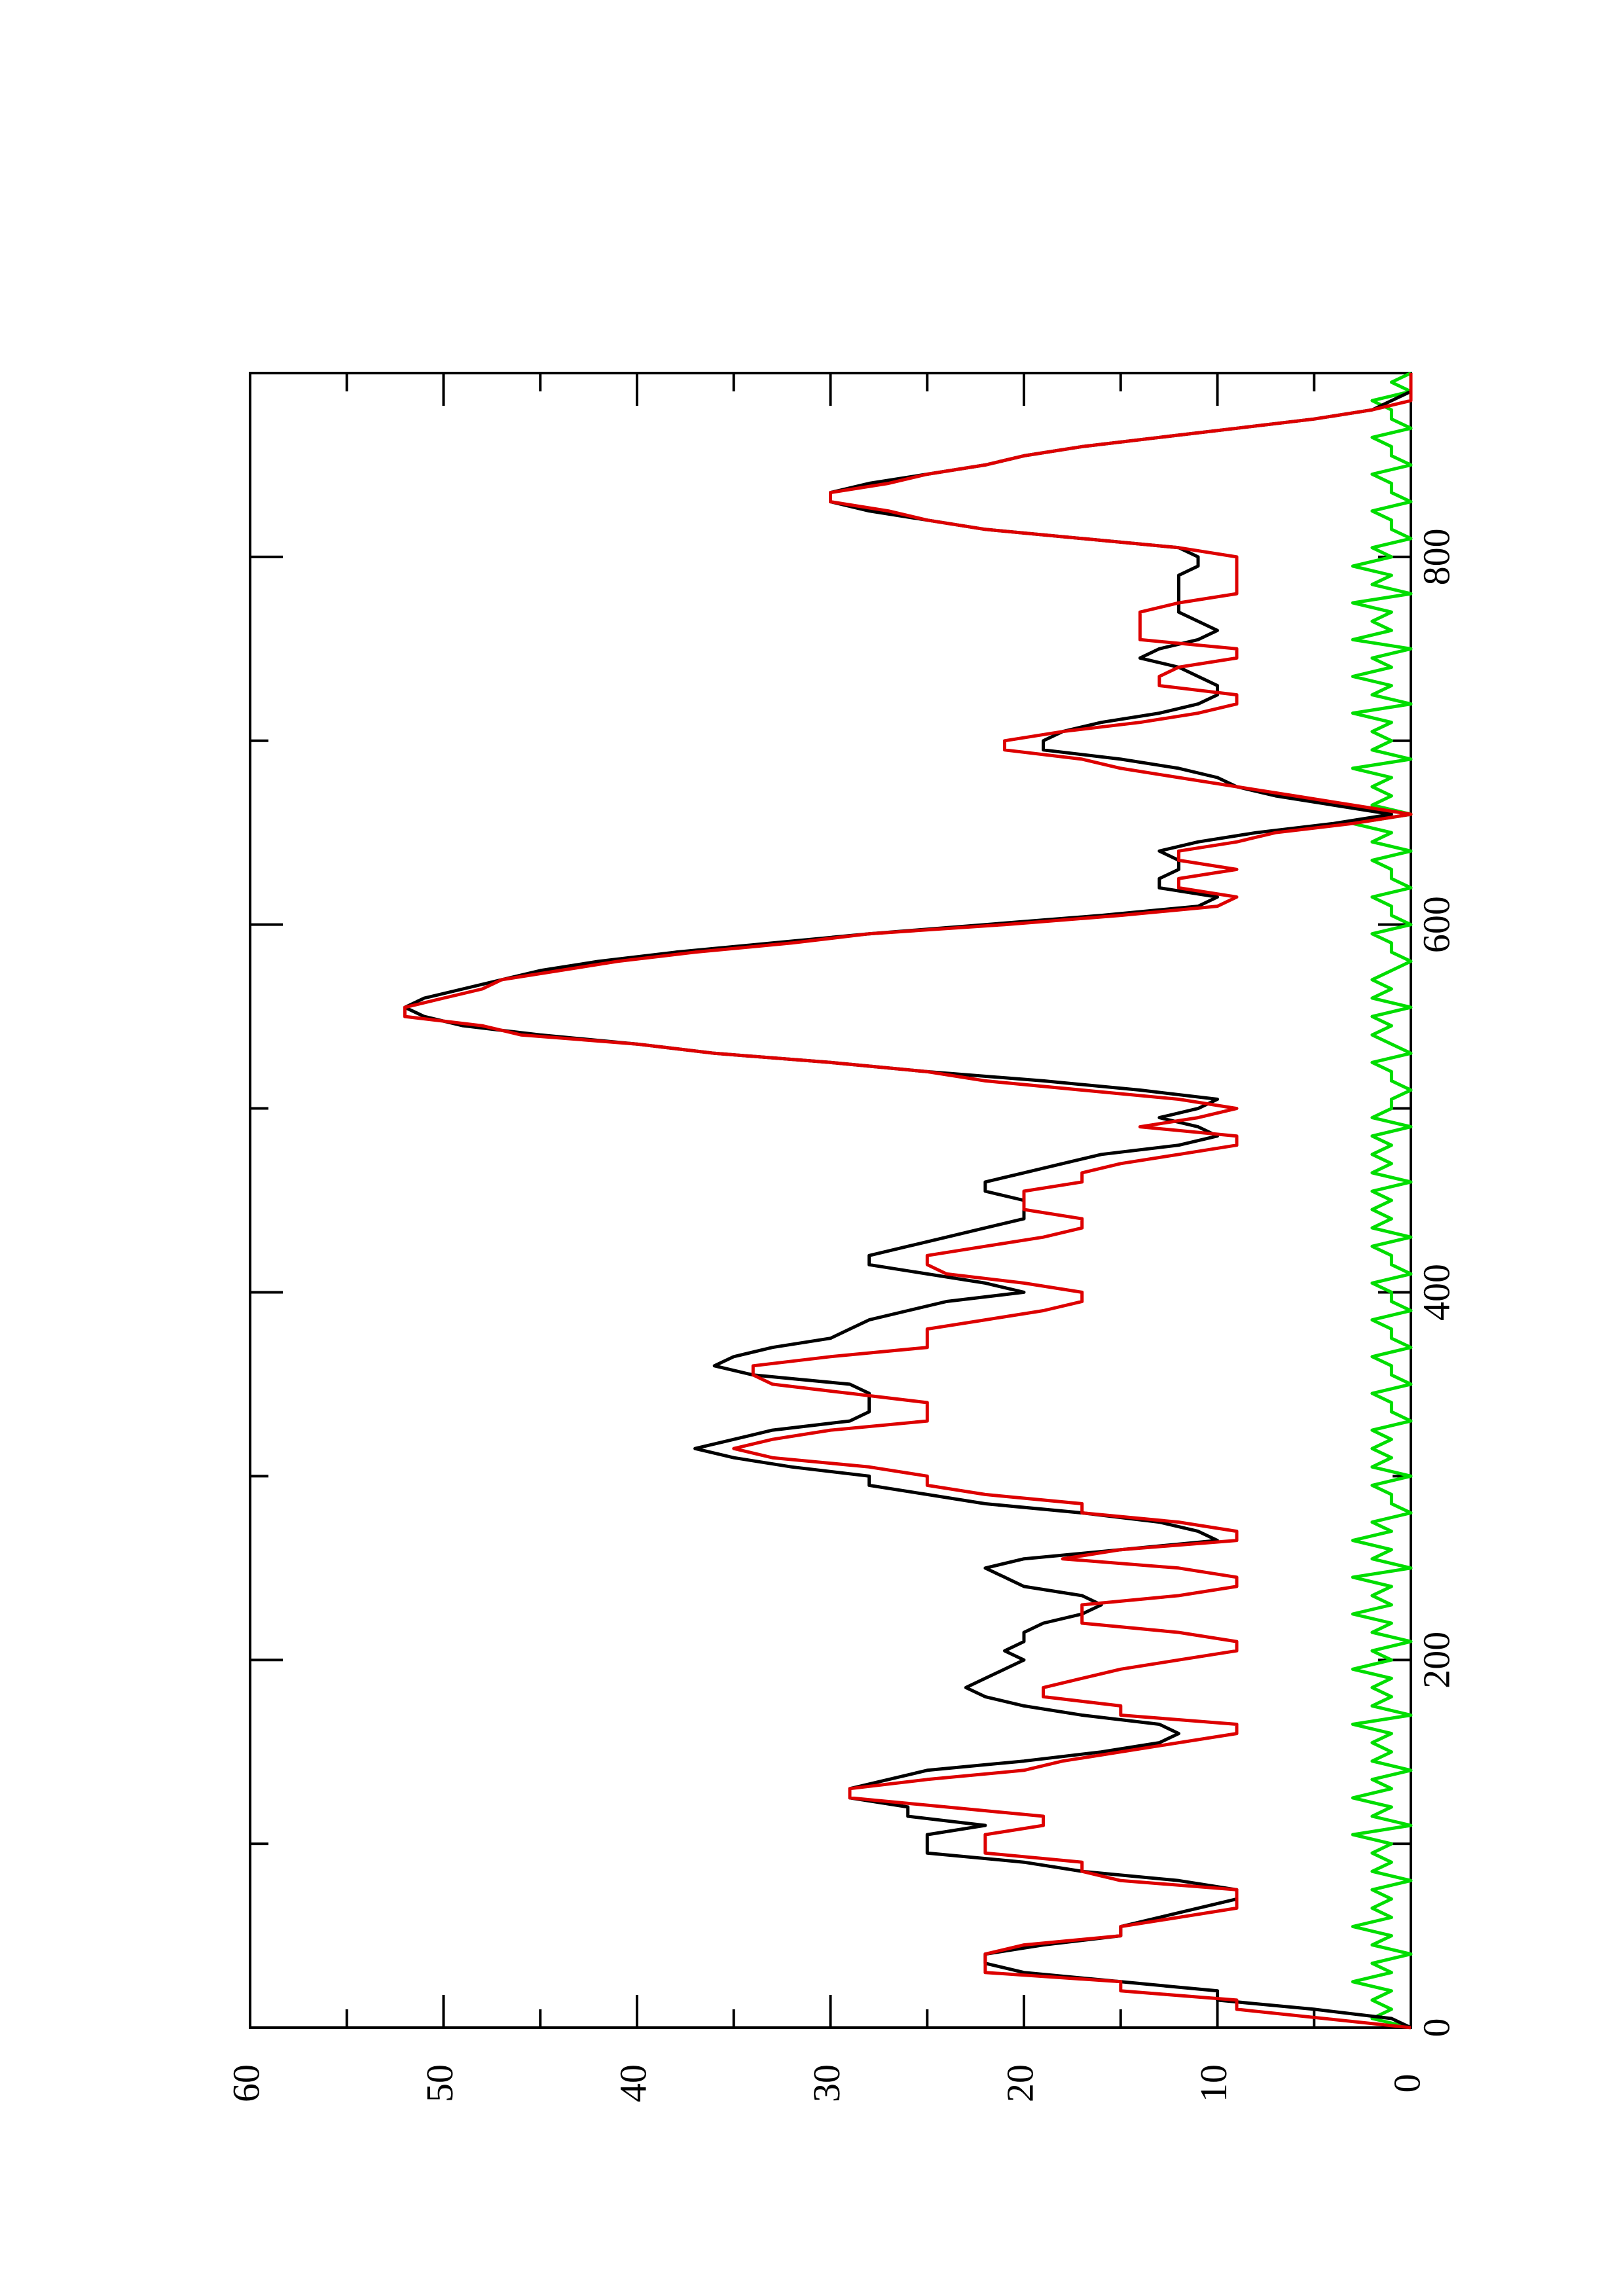  What do you see at coordinates (1436, 2027) in the screenshot?
I see `x-tick-label: 0` at bounding box center [1436, 2027].